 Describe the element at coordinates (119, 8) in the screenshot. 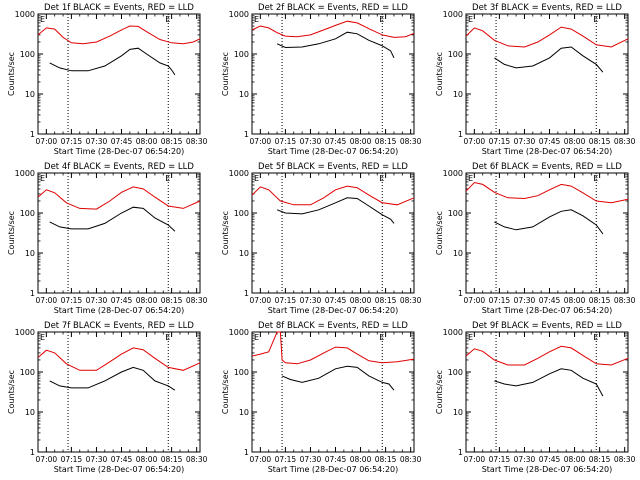

I see `panel-title: Det 1f BLACK = Events, RED = LLD` at that location.